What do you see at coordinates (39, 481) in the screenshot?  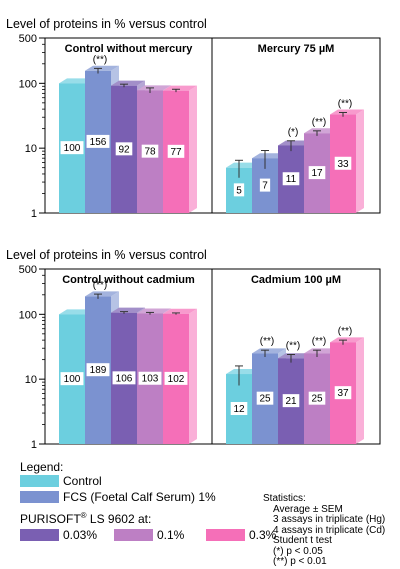 I see `legend-swatch-control` at bounding box center [39, 481].